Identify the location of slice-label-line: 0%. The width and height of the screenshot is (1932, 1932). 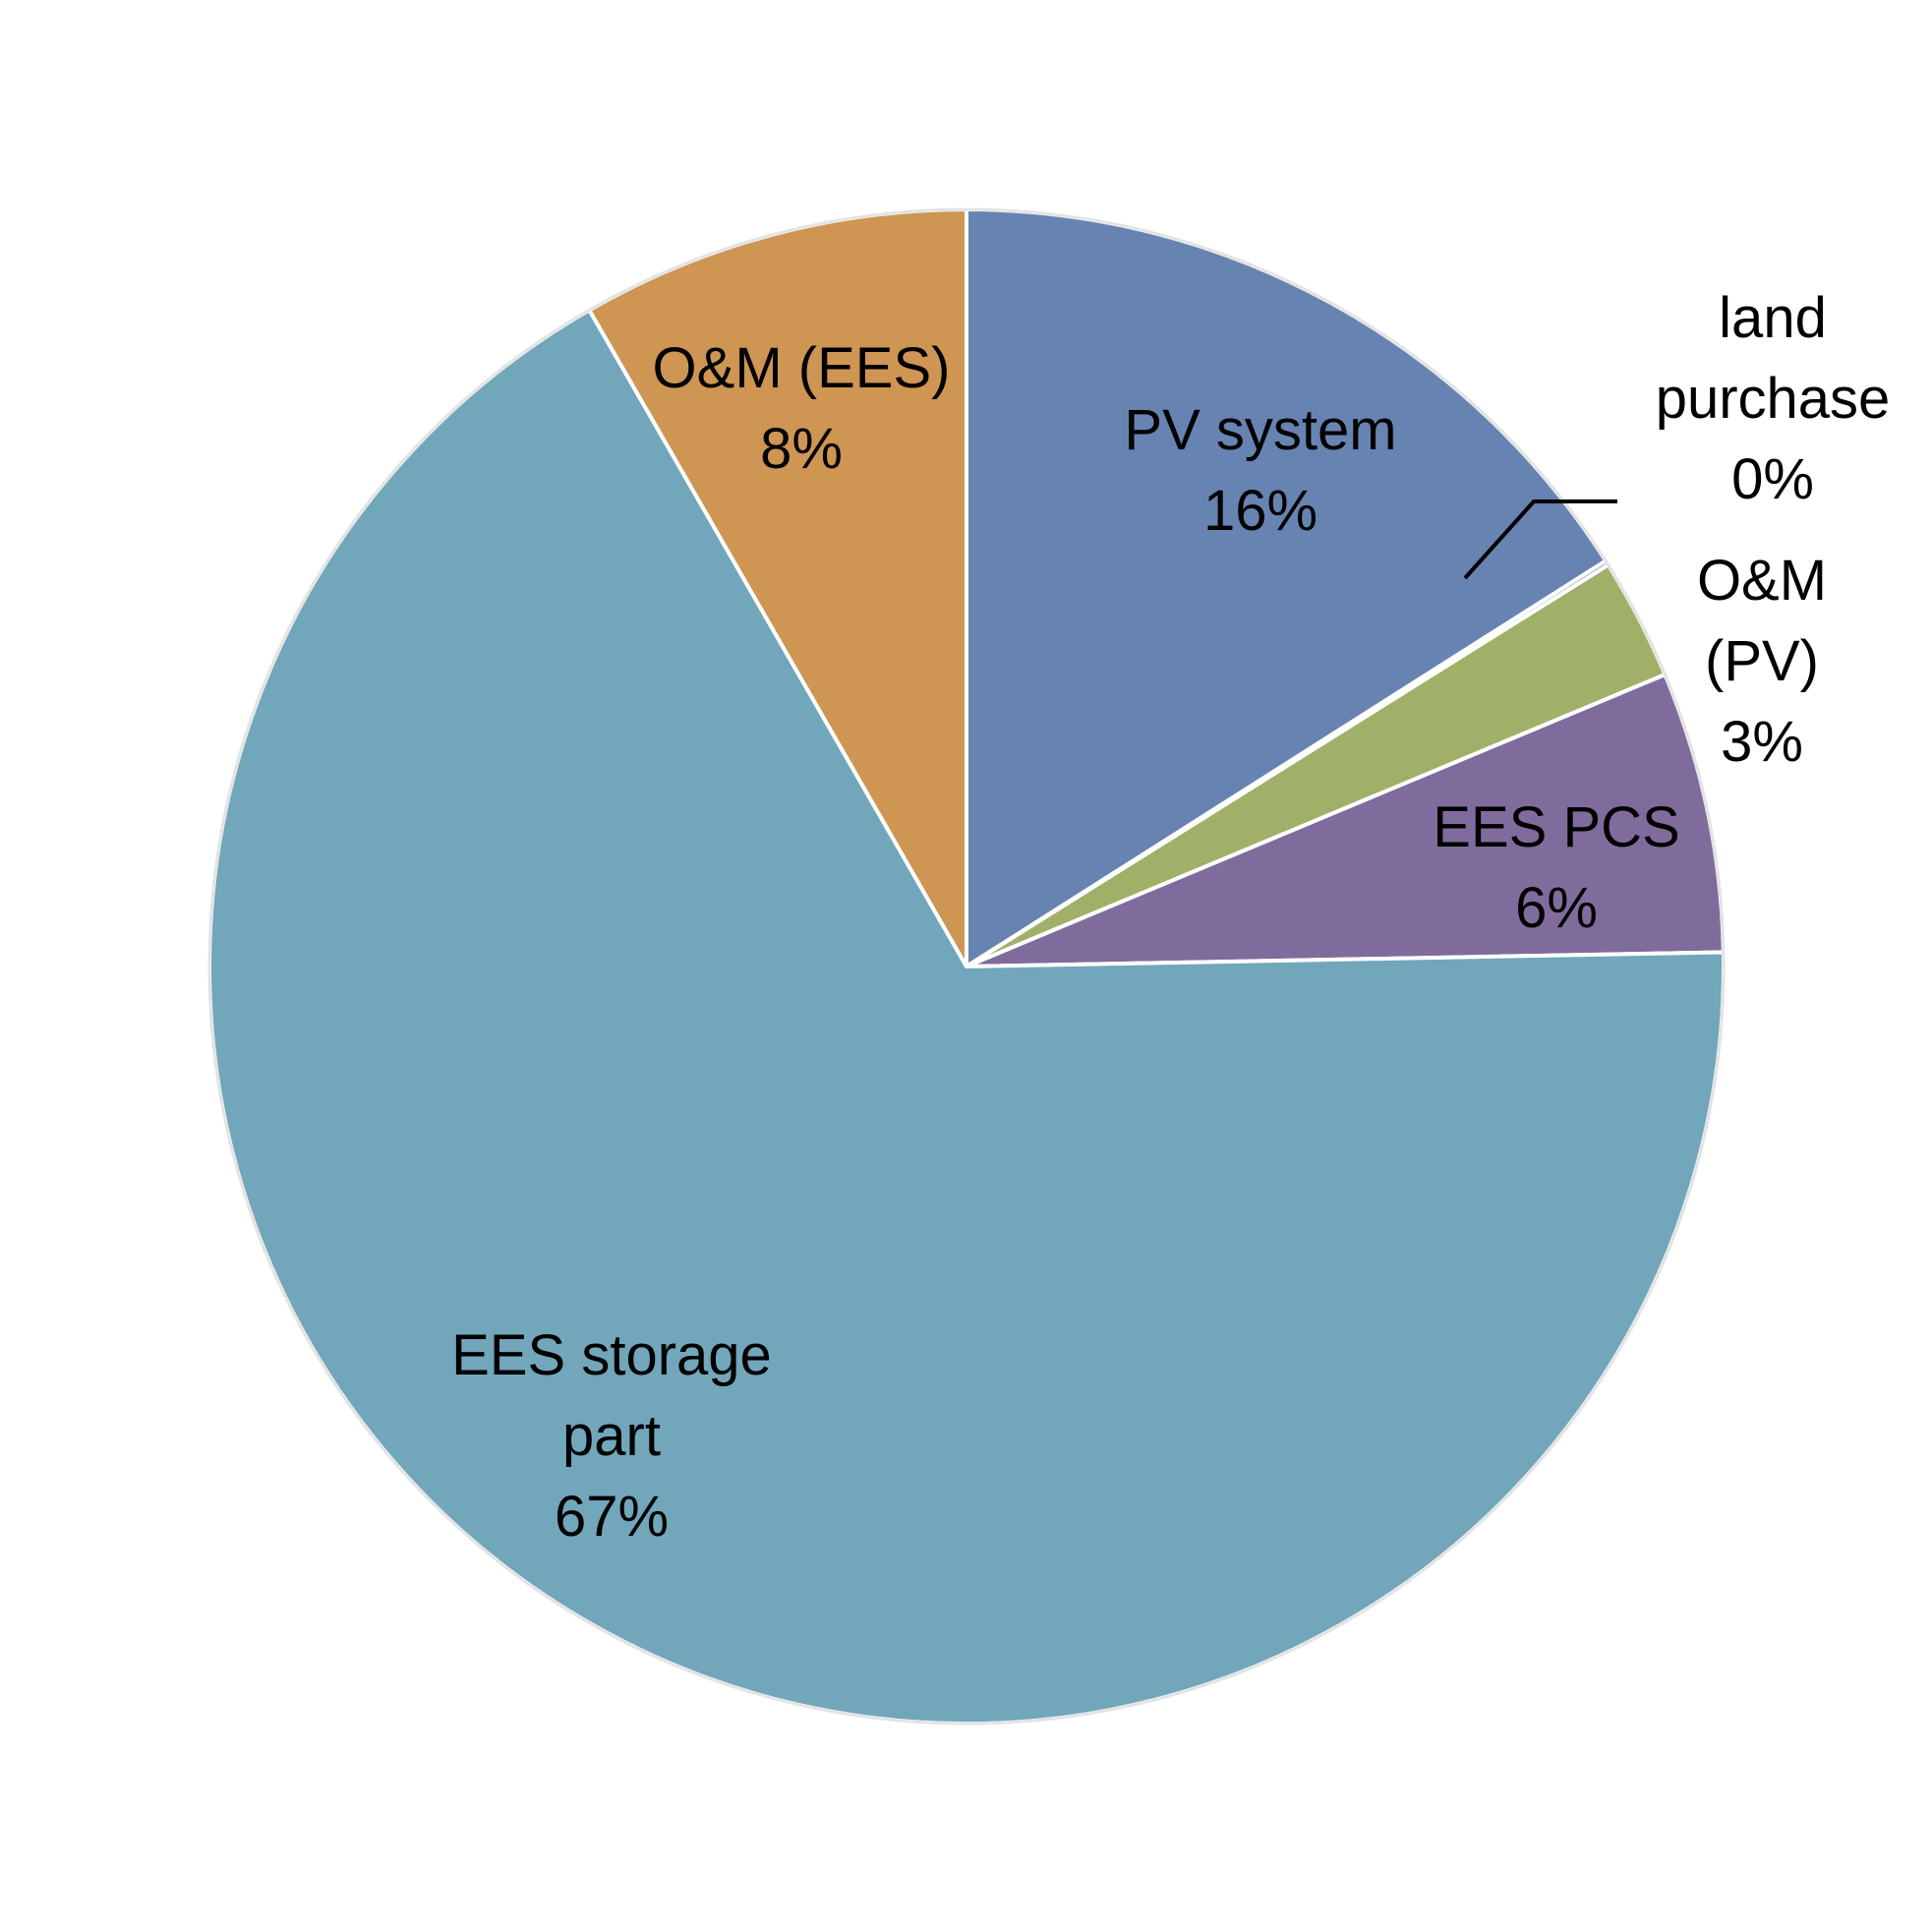
(1772, 479).